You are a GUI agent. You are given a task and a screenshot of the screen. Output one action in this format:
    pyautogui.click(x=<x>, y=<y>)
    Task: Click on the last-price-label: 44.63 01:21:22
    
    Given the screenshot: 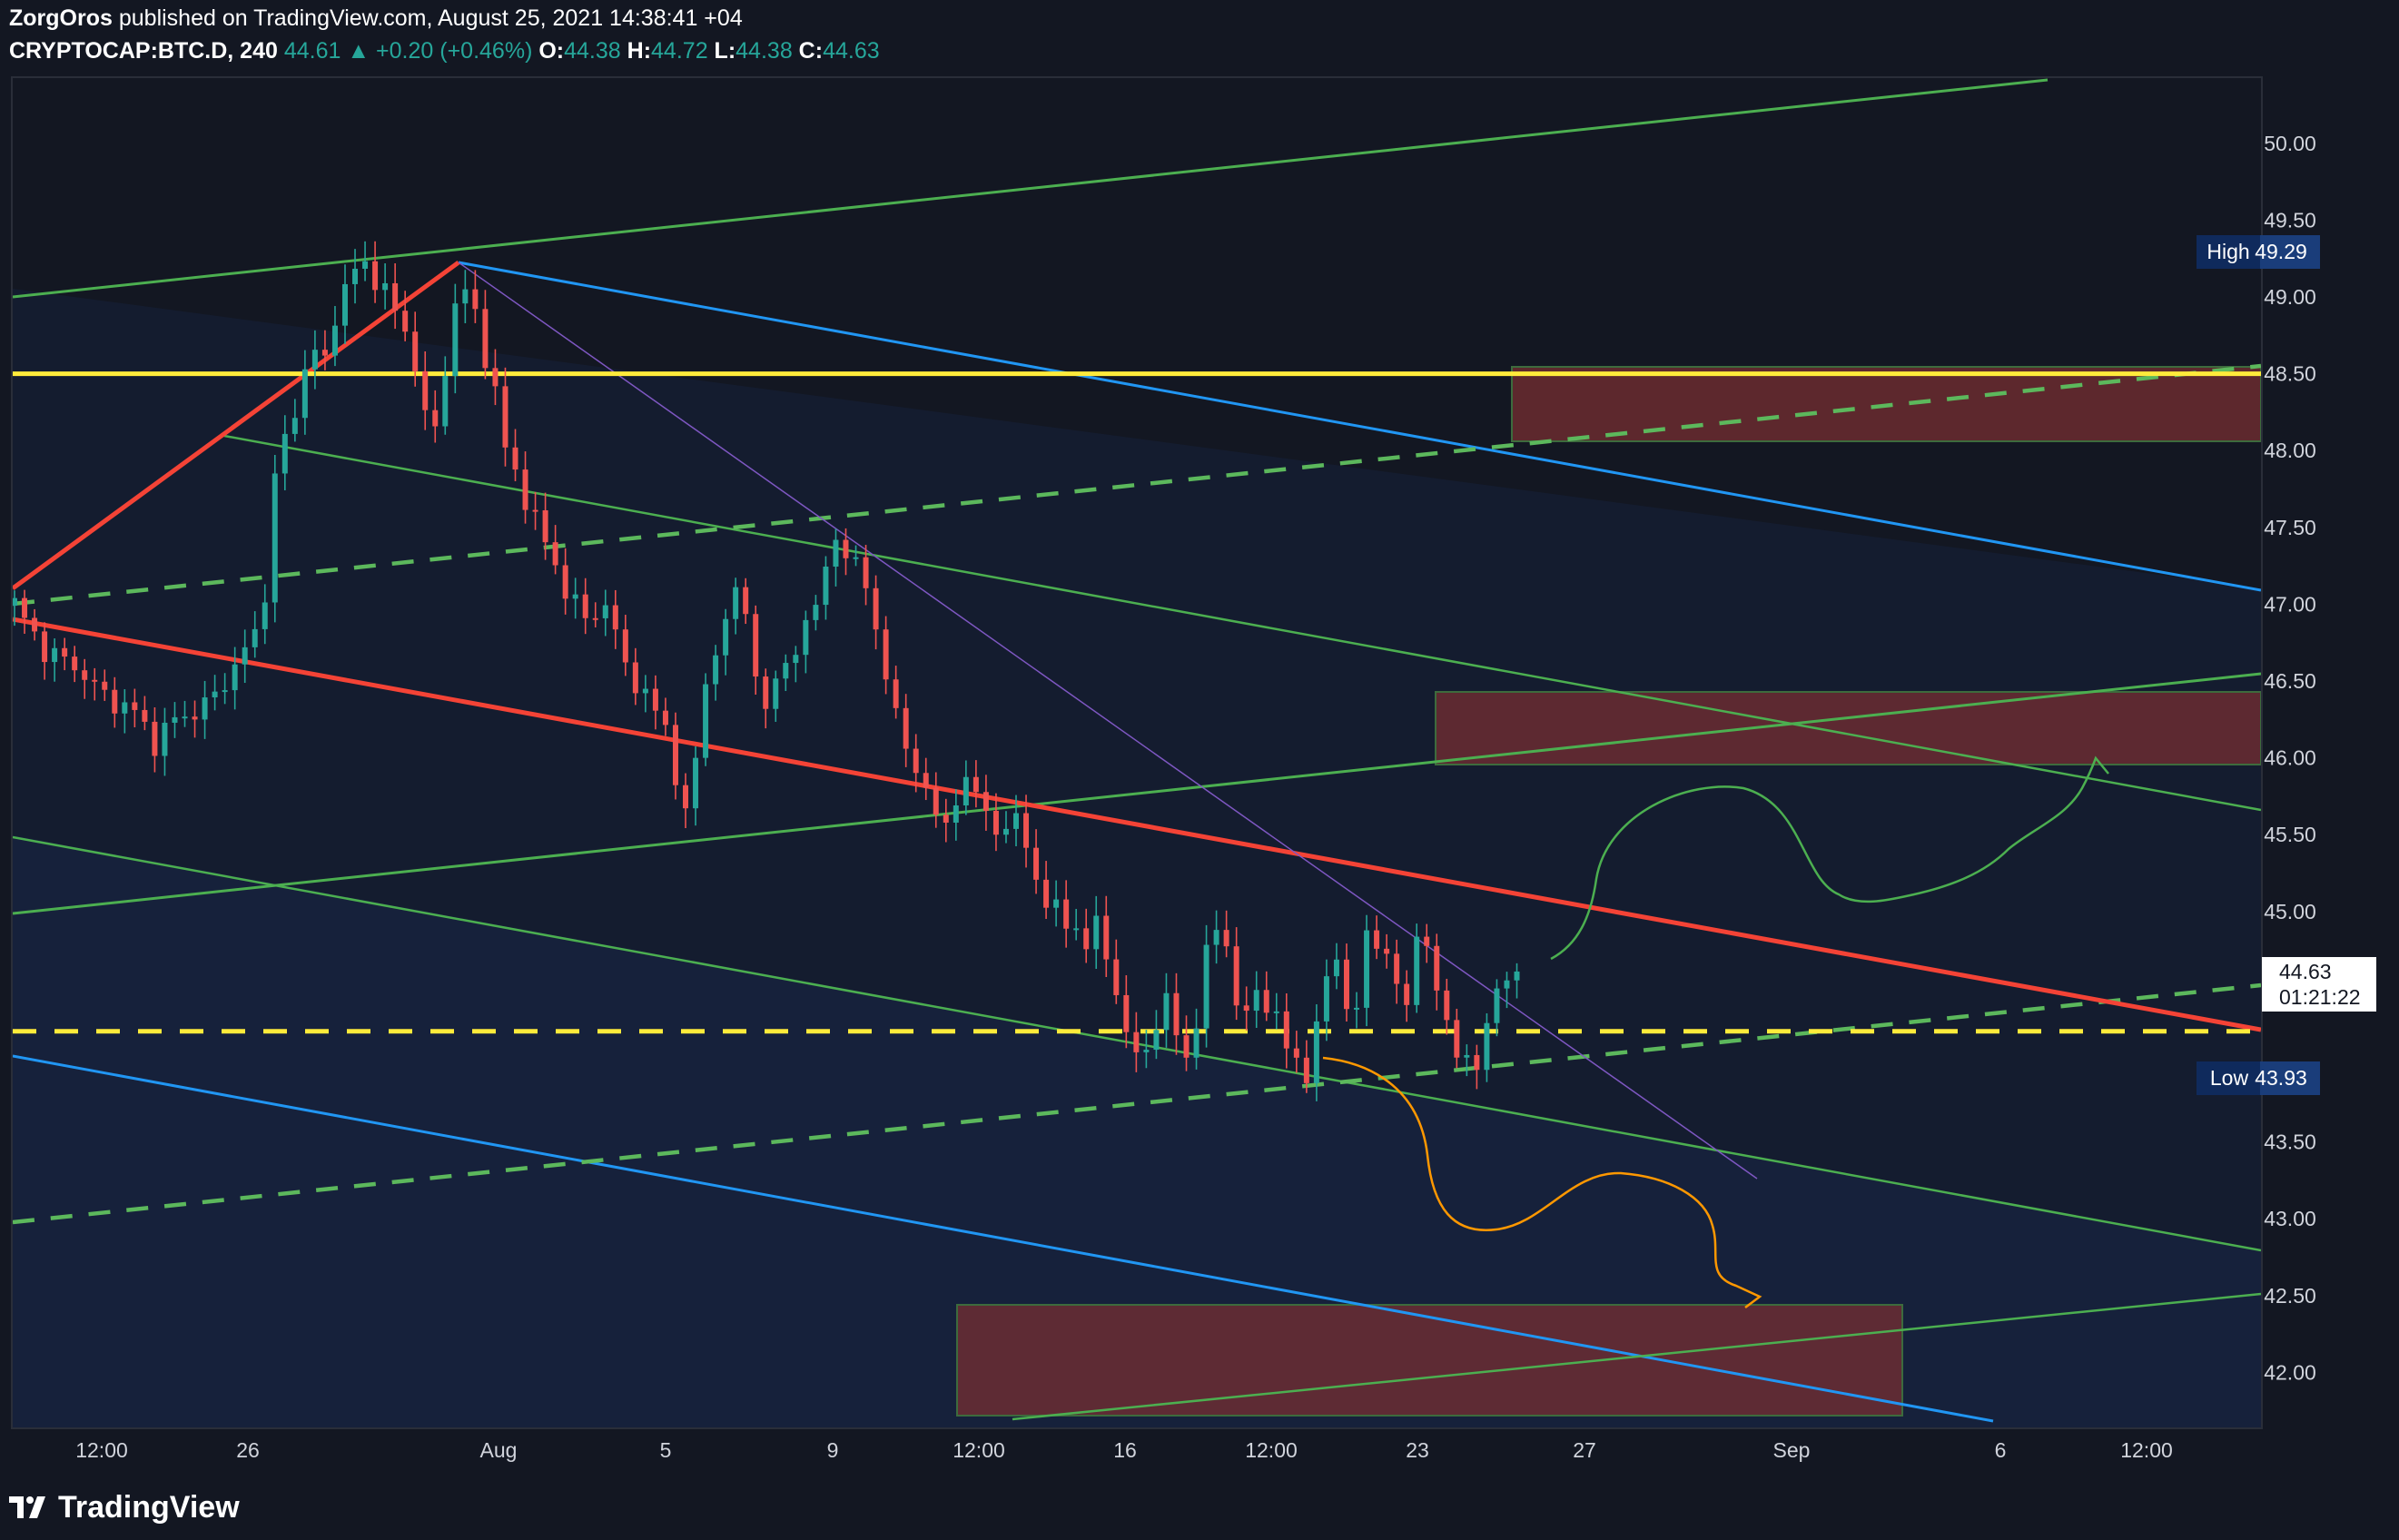 What is the action you would take?
    pyautogui.click(x=2319, y=984)
    